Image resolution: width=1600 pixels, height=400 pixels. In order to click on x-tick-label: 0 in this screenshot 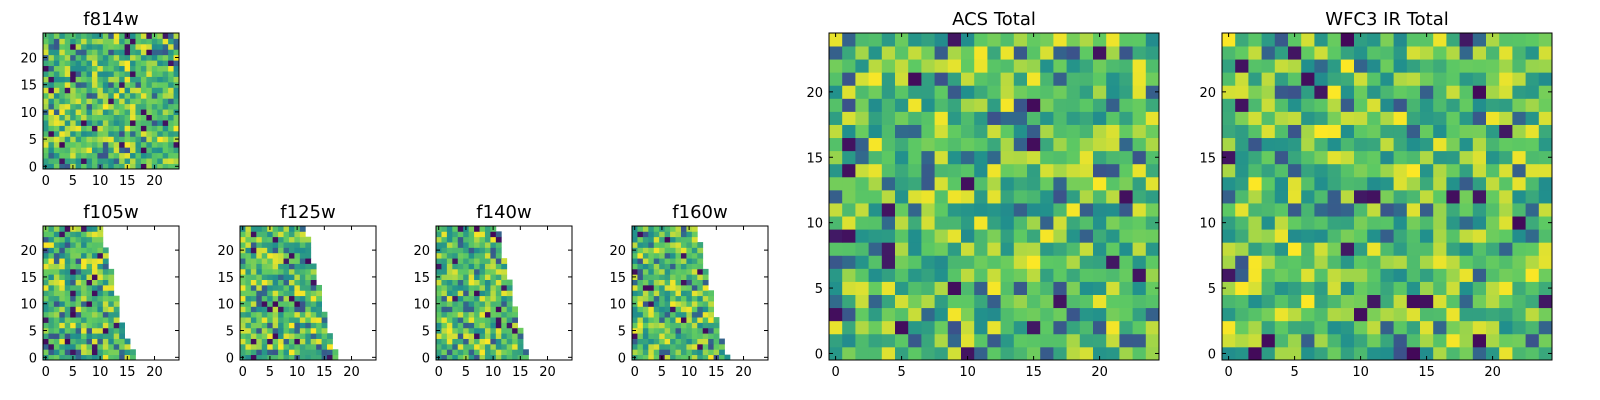, I will do `click(835, 372)`.